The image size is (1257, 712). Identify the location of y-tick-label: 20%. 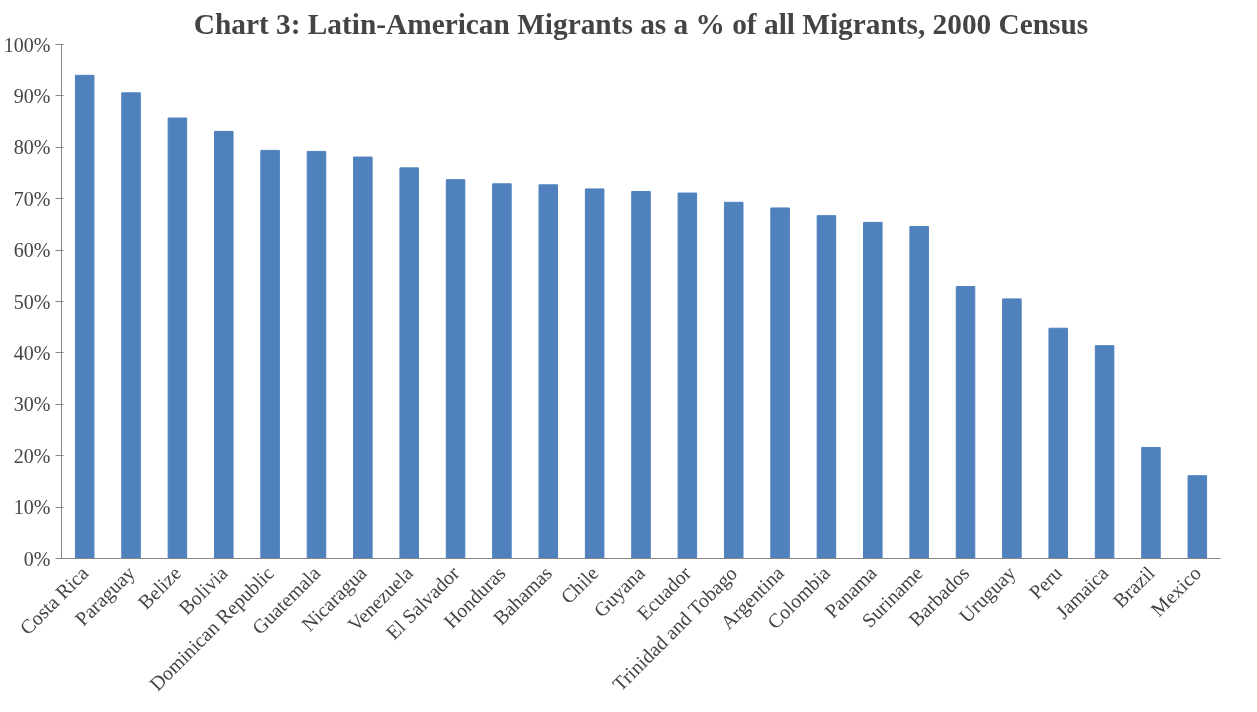
(32, 455).